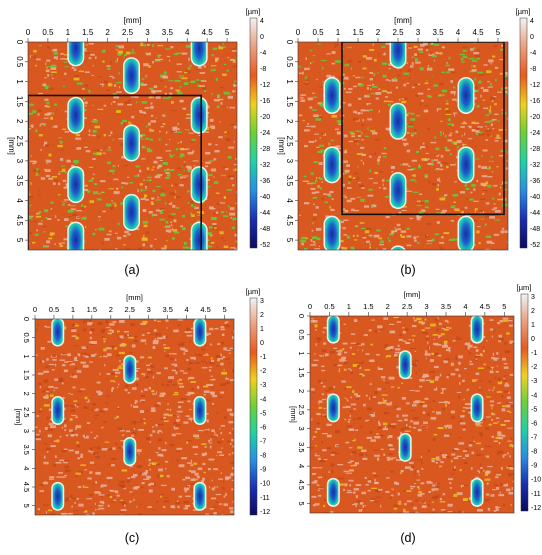 This screenshot has width=542, height=555. Describe the element at coordinates (265, 149) in the screenshot. I see `colorbar-tick-label: -28` at that location.